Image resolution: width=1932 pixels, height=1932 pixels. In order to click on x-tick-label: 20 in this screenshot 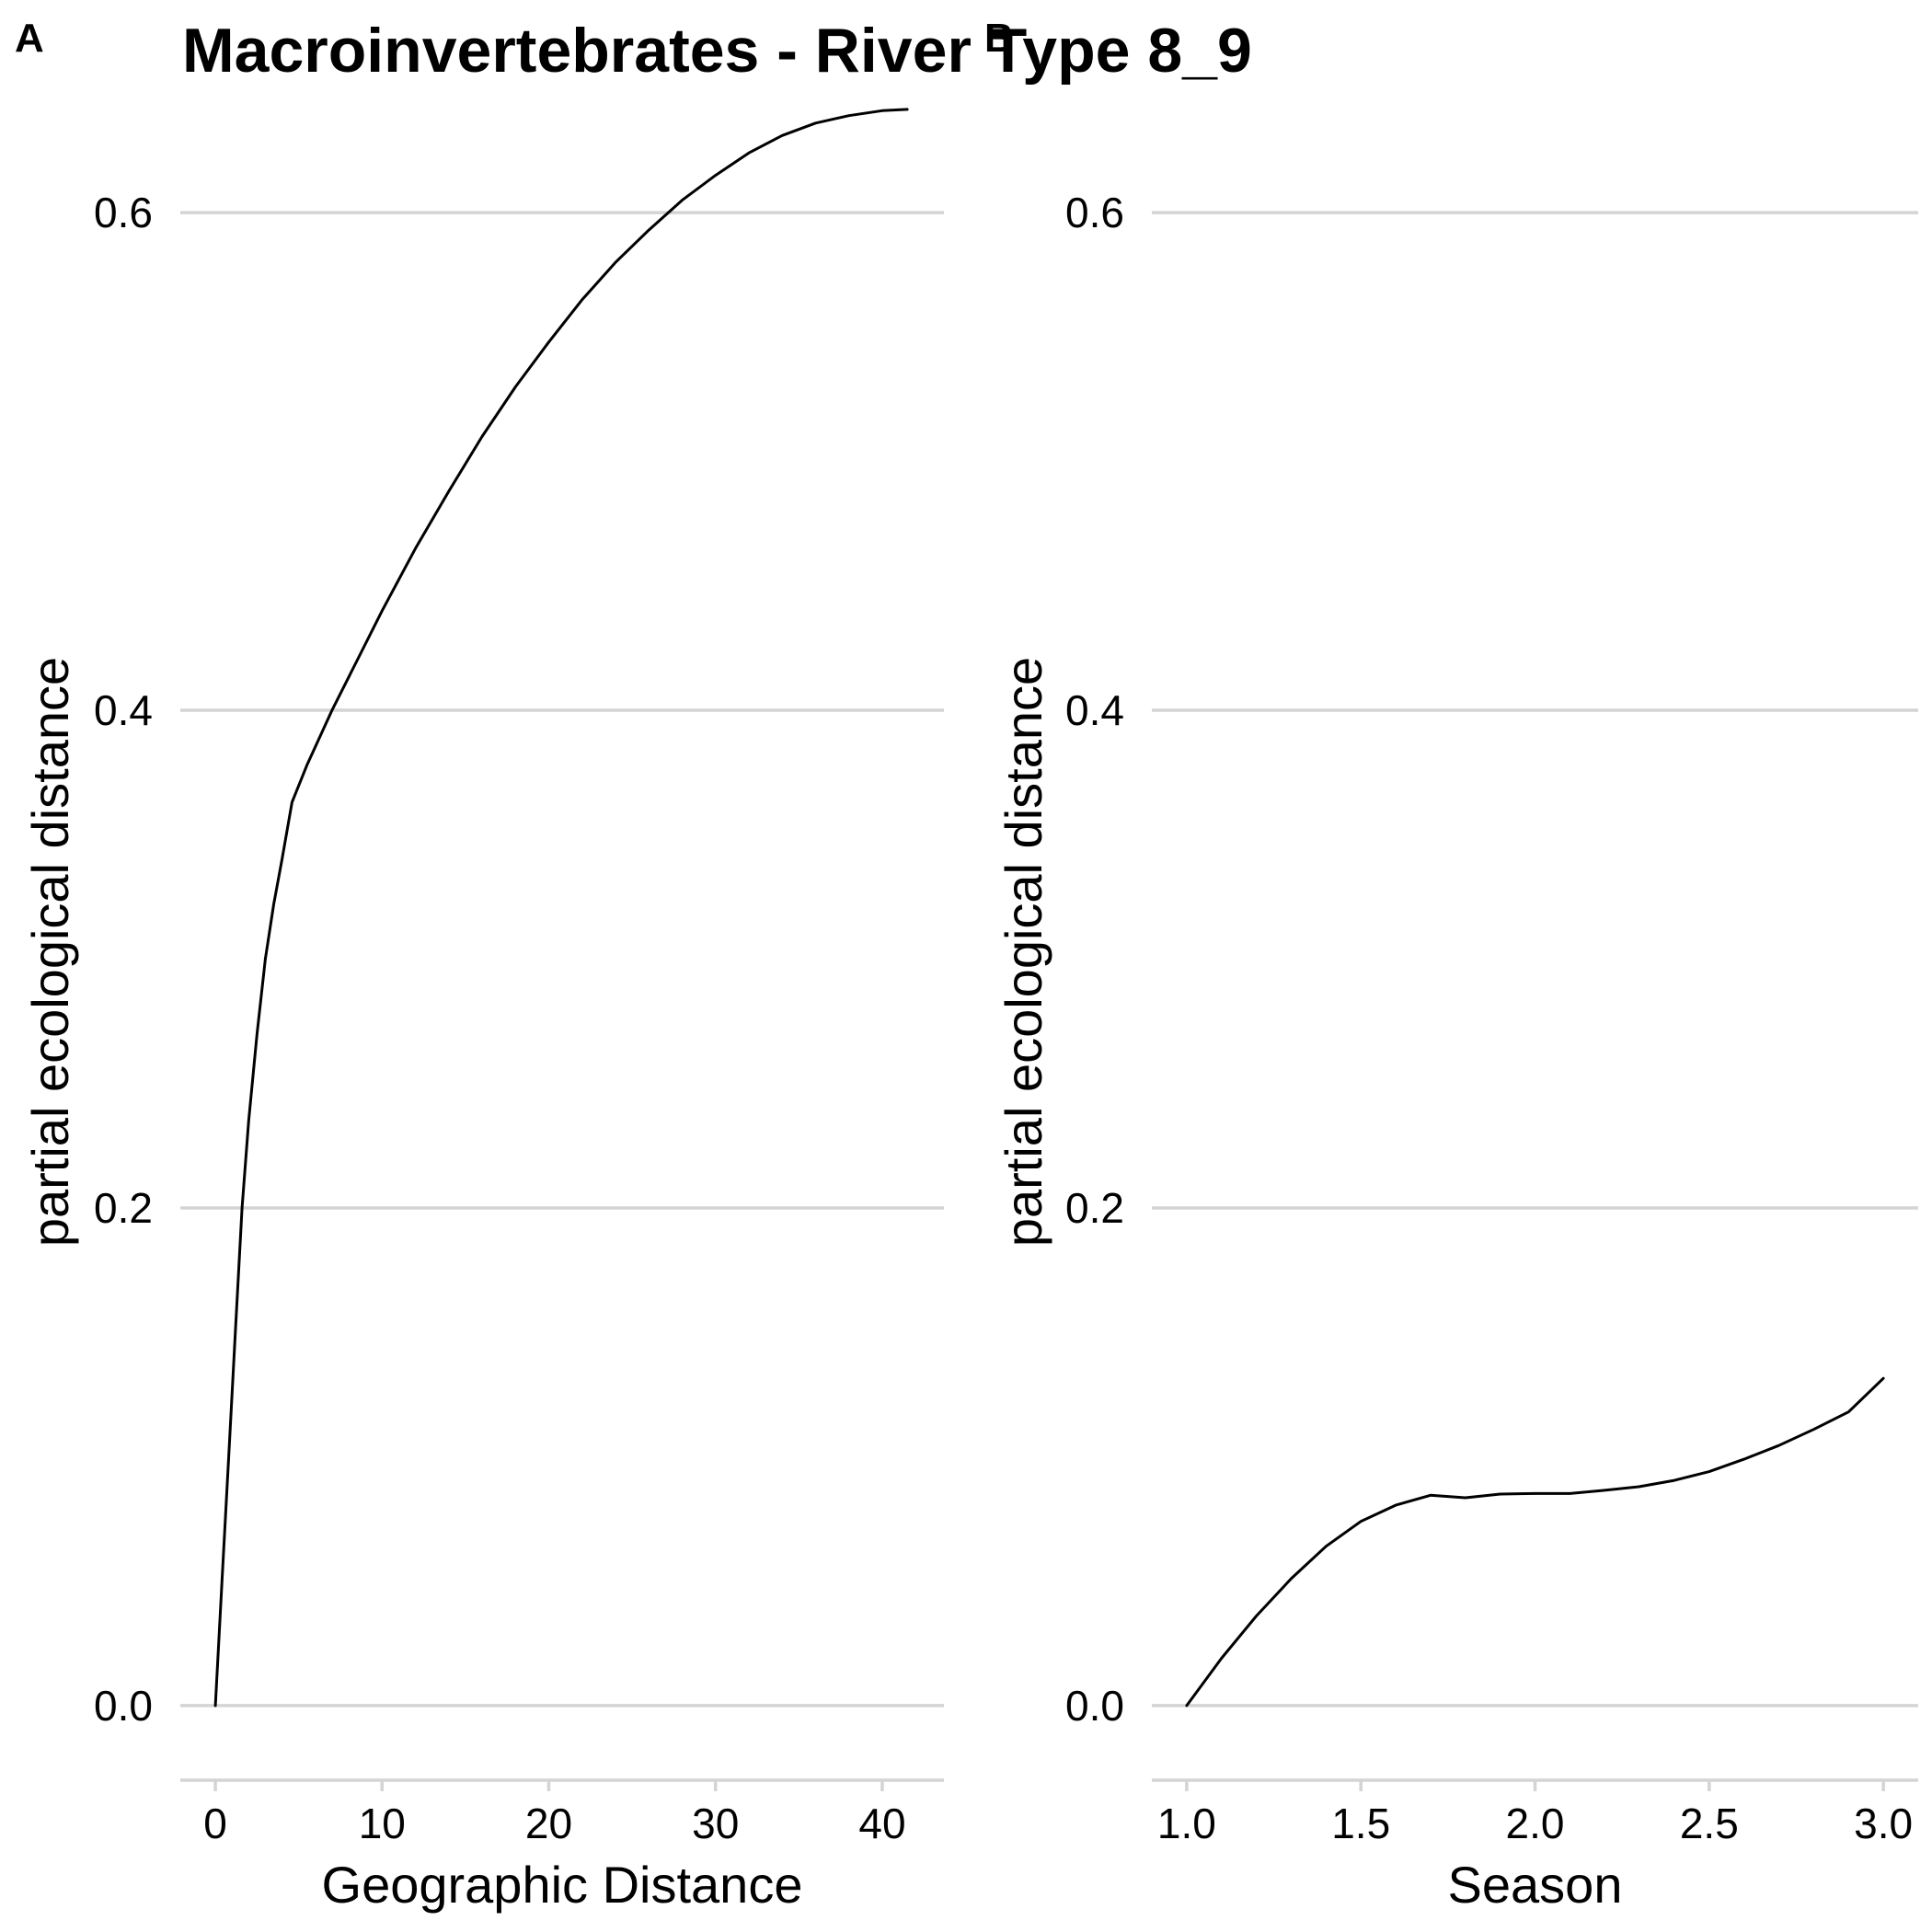, I will do `click(548, 1823)`.